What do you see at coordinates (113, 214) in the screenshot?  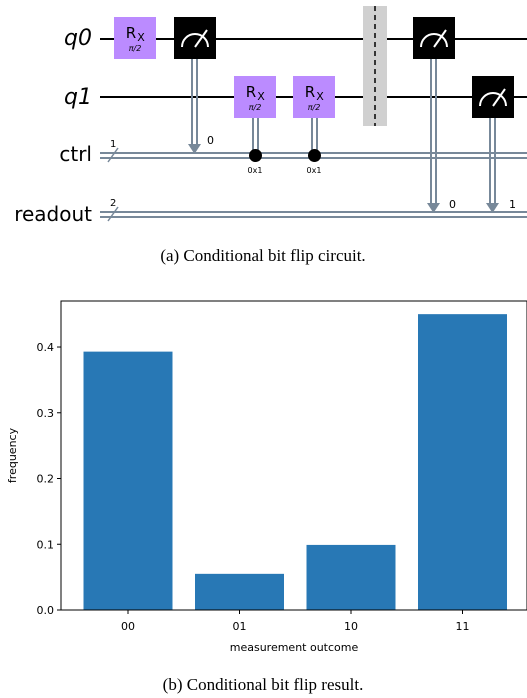 I see `readout-size-slash` at bounding box center [113, 214].